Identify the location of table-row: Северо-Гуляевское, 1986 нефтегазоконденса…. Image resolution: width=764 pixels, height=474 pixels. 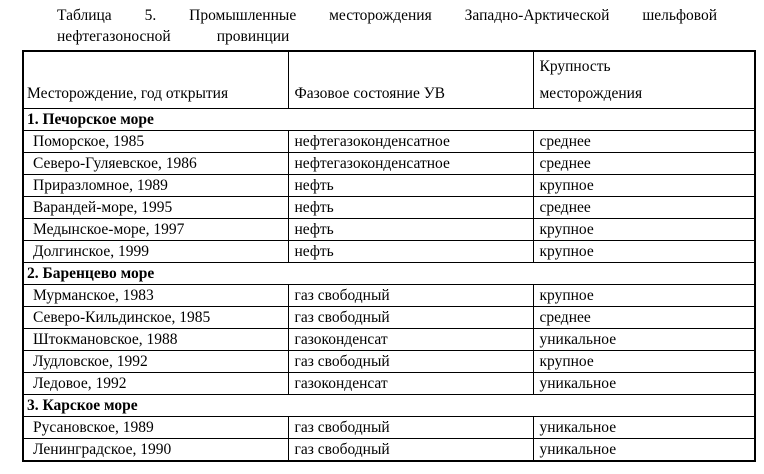
(389, 163).